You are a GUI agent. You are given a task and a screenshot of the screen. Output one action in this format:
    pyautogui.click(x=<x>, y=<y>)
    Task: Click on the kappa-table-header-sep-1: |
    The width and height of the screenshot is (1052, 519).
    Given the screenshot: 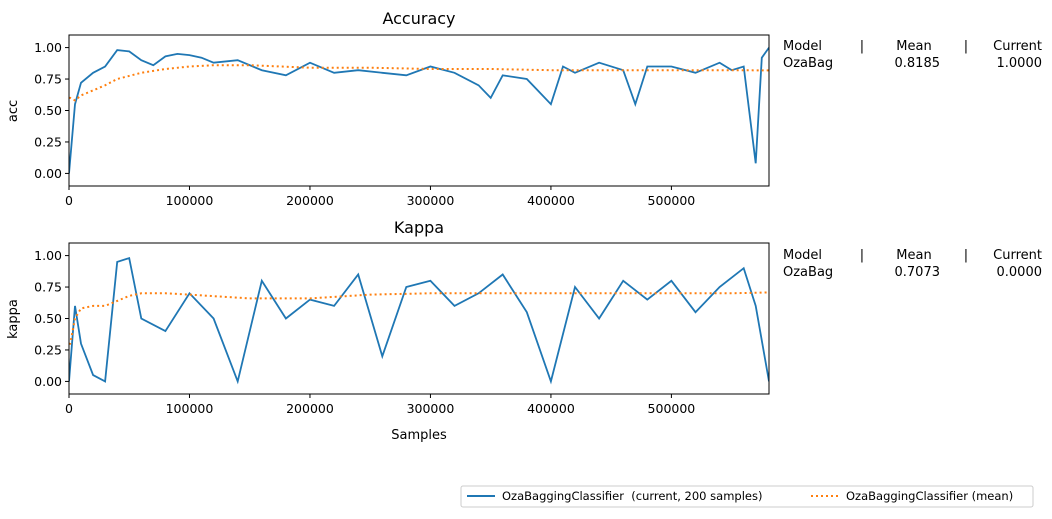 What is the action you would take?
    pyautogui.click(x=862, y=255)
    